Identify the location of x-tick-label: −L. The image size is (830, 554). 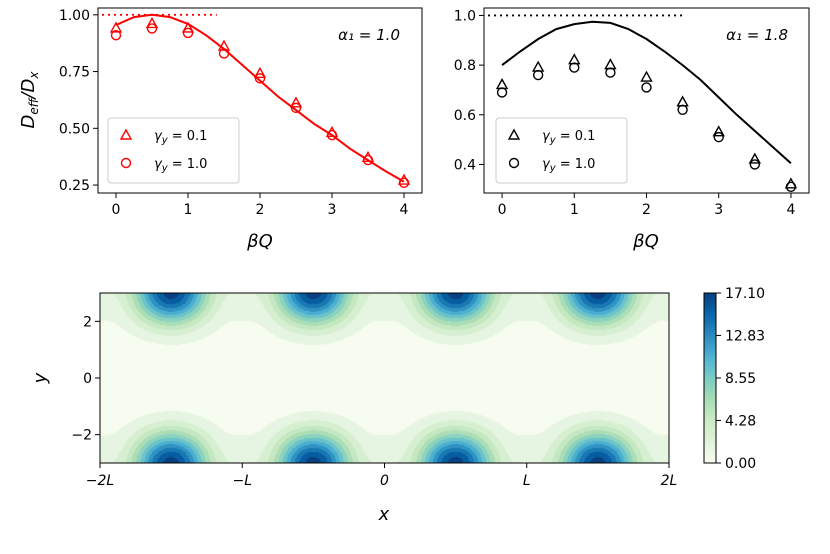
(242, 481).